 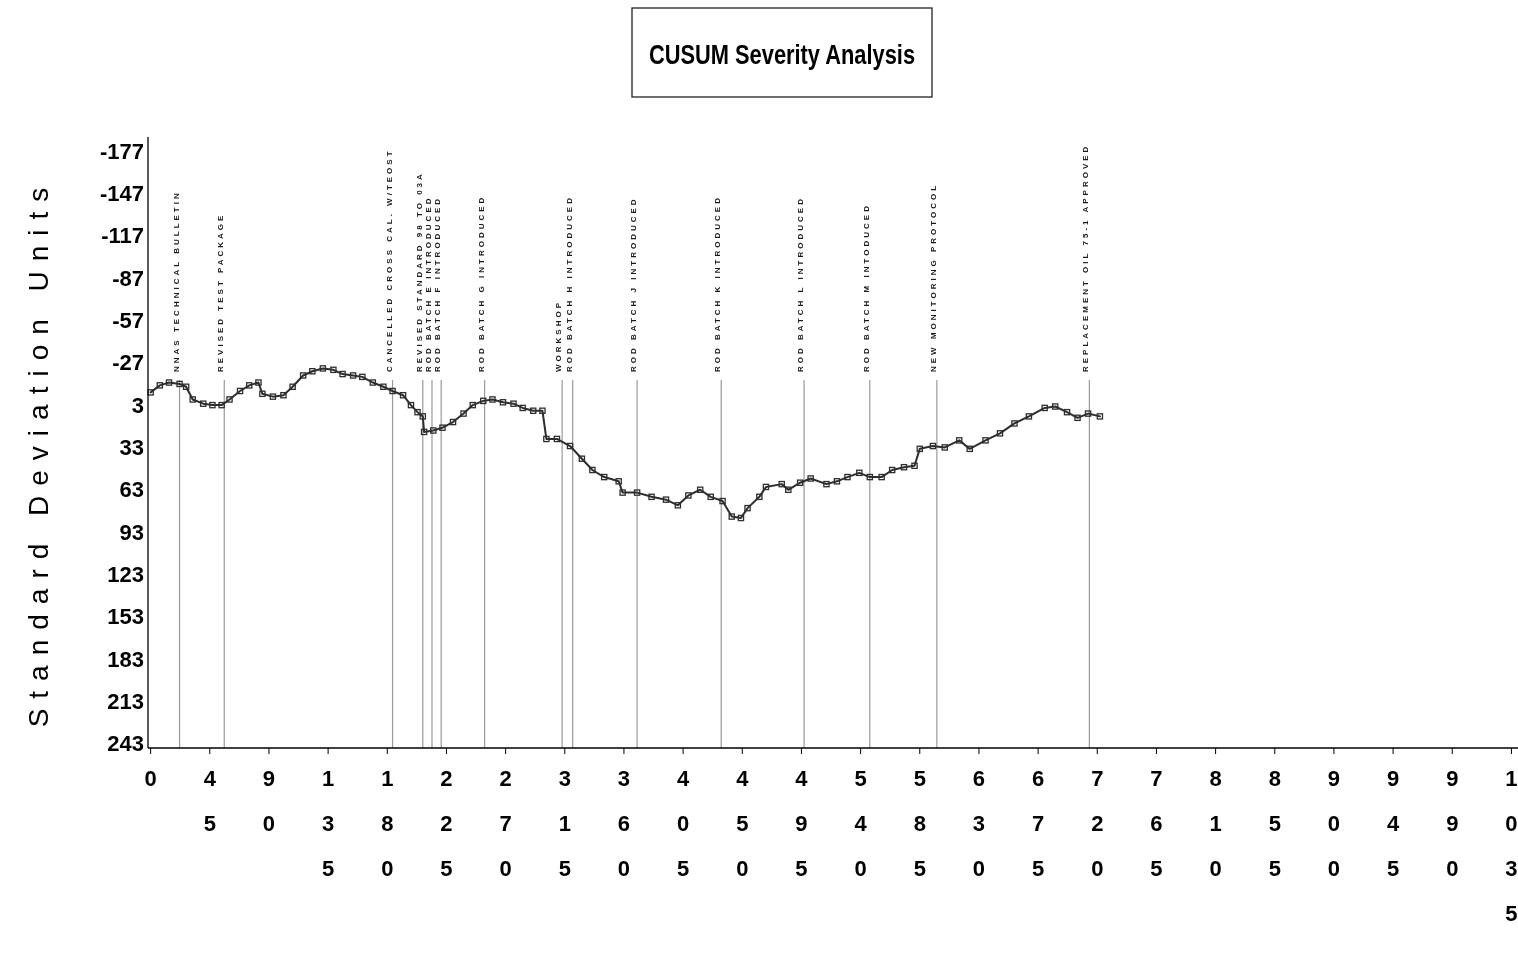 I want to click on x-tick-label: 4 5 0, so click(x=743, y=823).